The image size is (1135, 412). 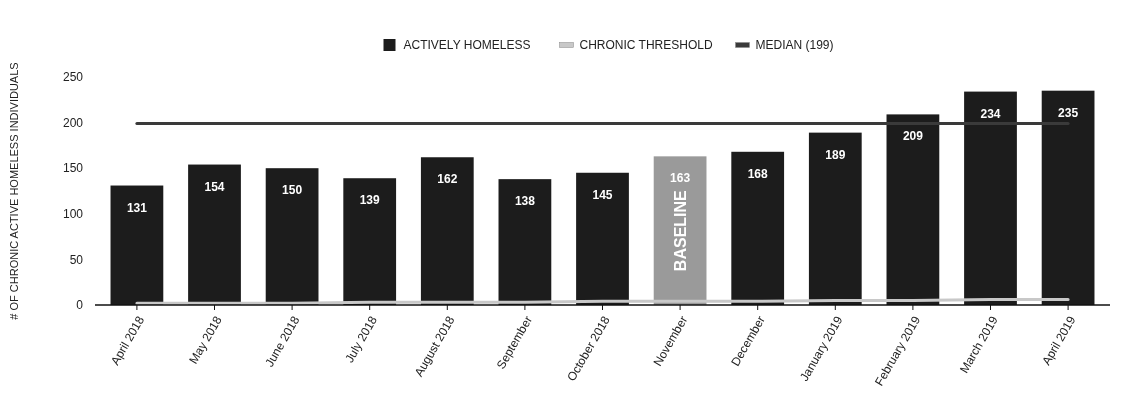 I want to click on annotation: BASELINE, so click(x=680, y=230).